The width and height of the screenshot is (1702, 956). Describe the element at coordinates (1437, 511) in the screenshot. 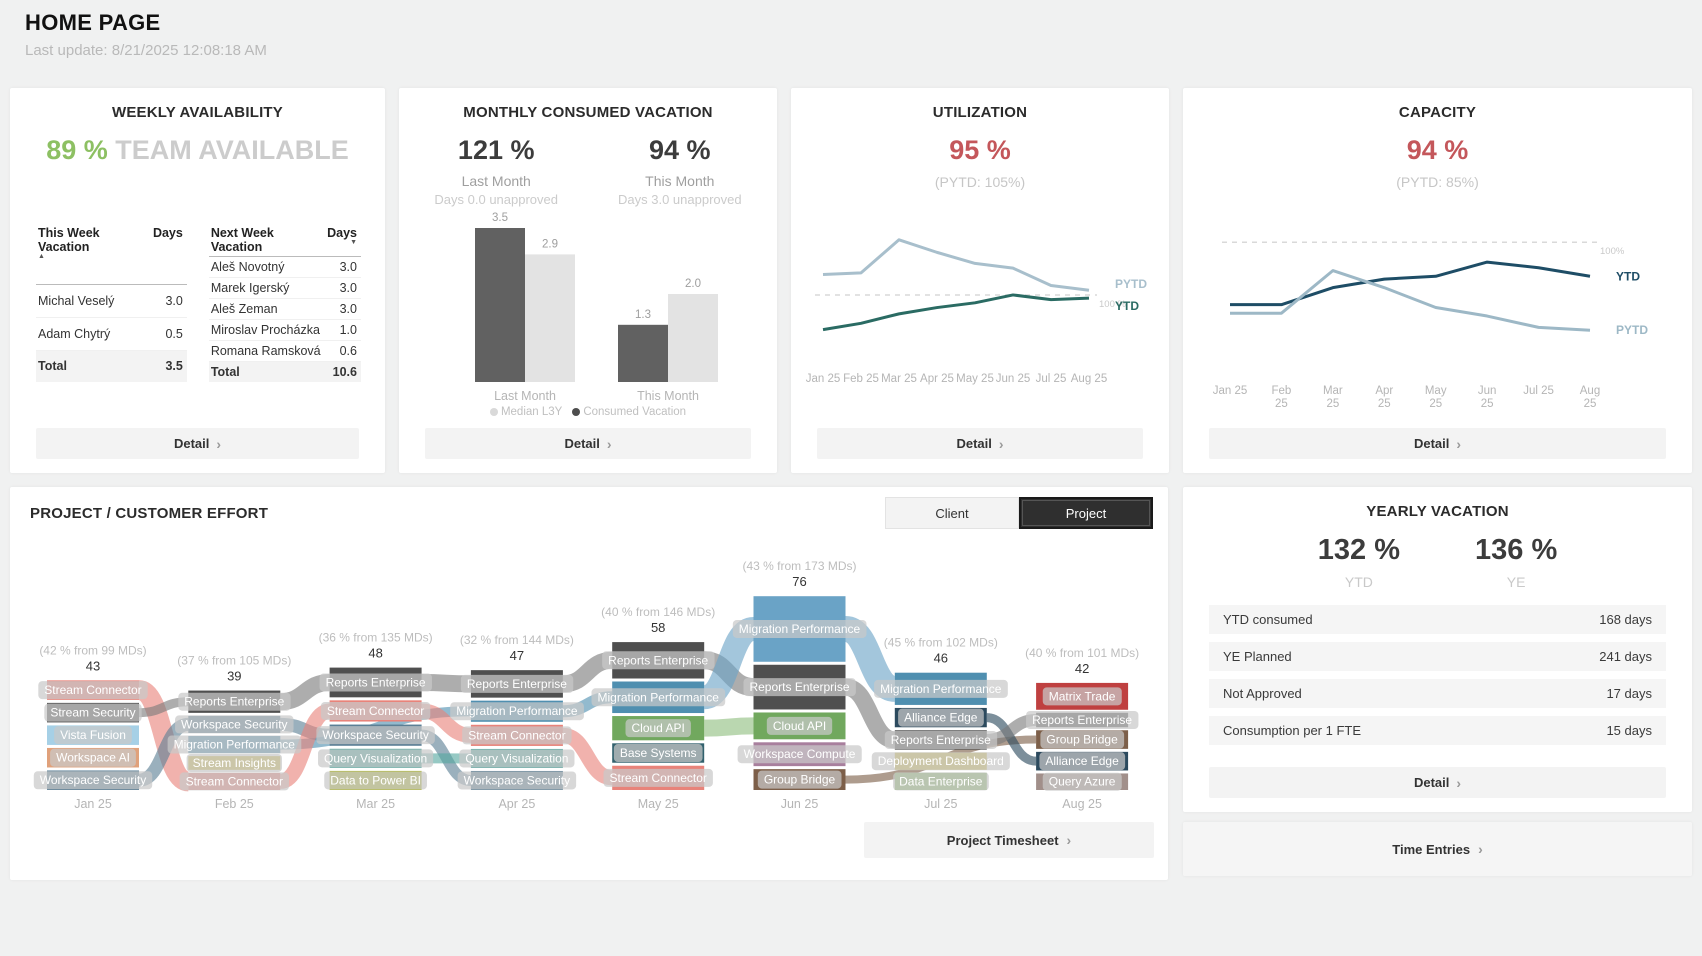

I see `yearly-vacation-title: YEARLY VACATION` at that location.